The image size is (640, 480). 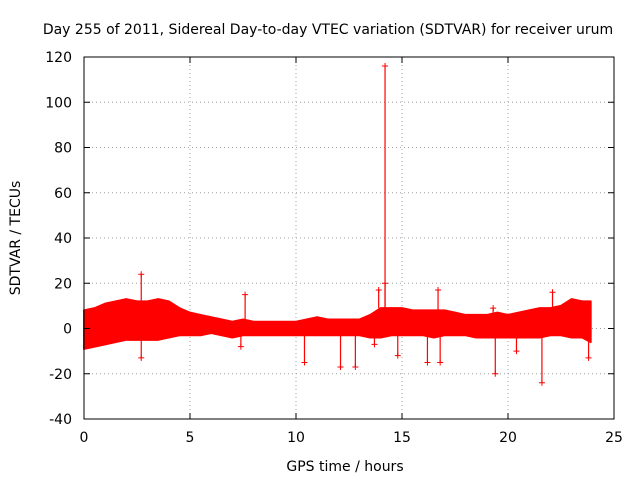 I want to click on x-tick-label: 20, so click(x=508, y=438).